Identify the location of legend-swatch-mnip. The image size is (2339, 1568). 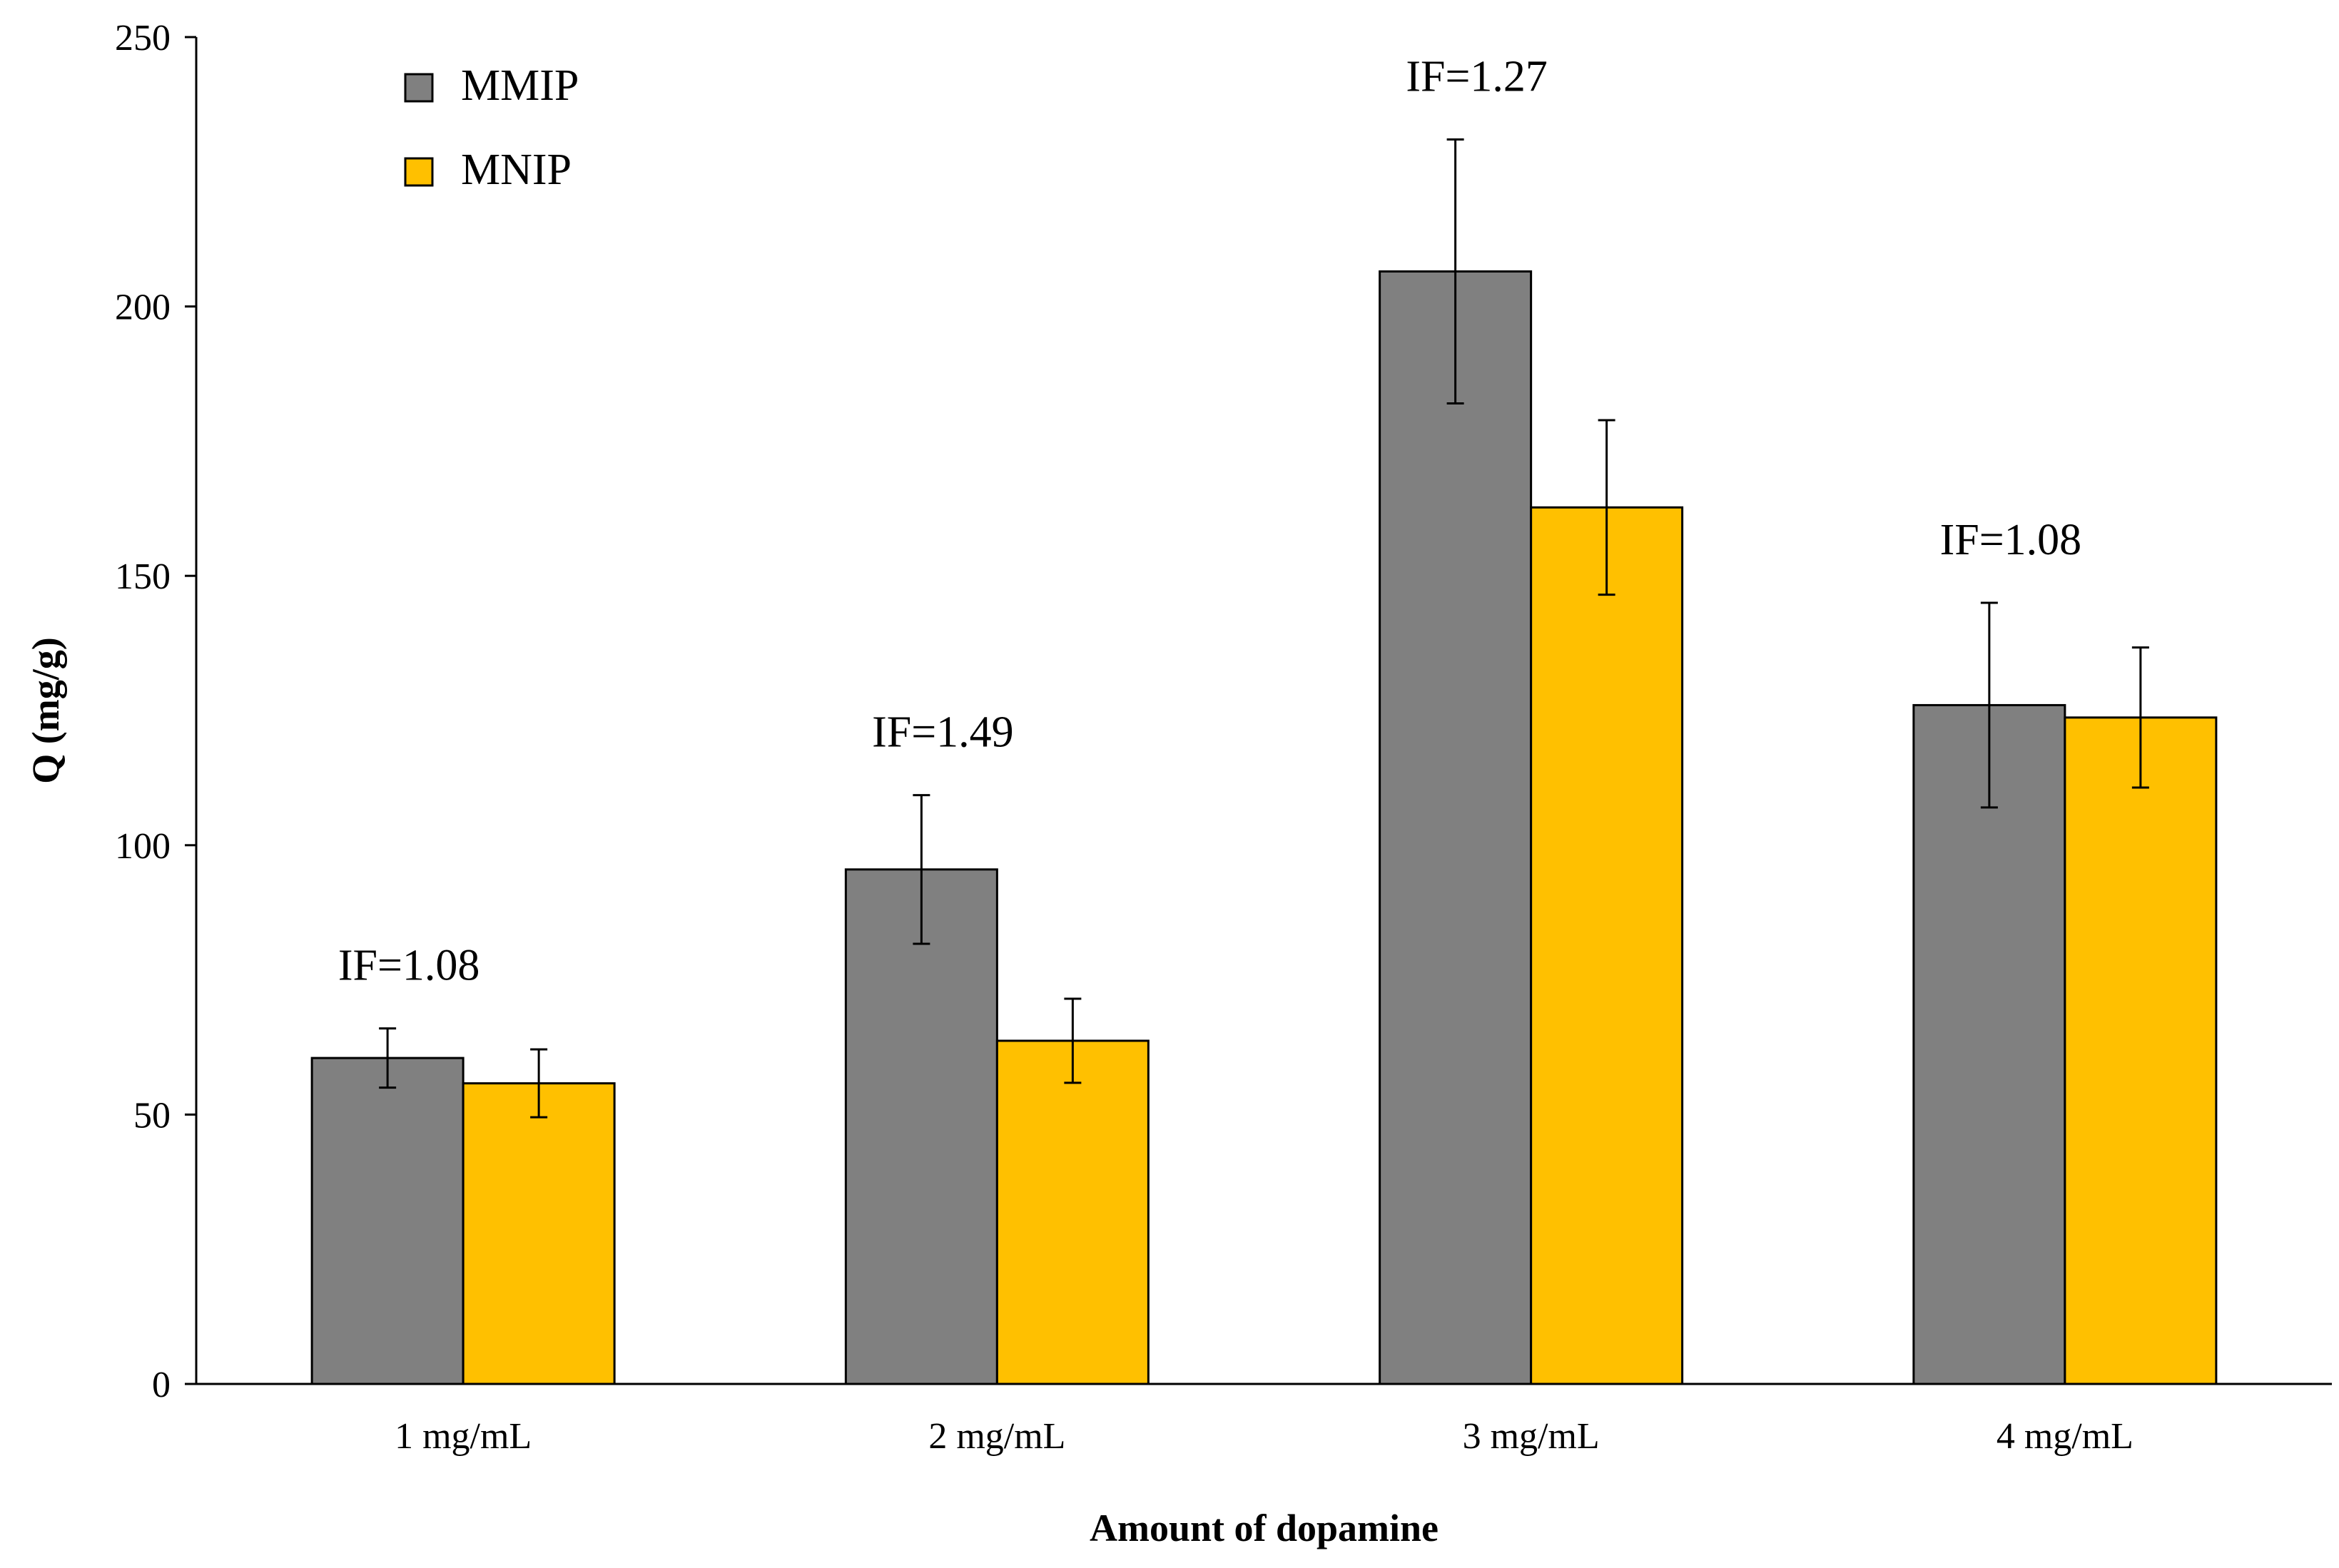
(419, 172).